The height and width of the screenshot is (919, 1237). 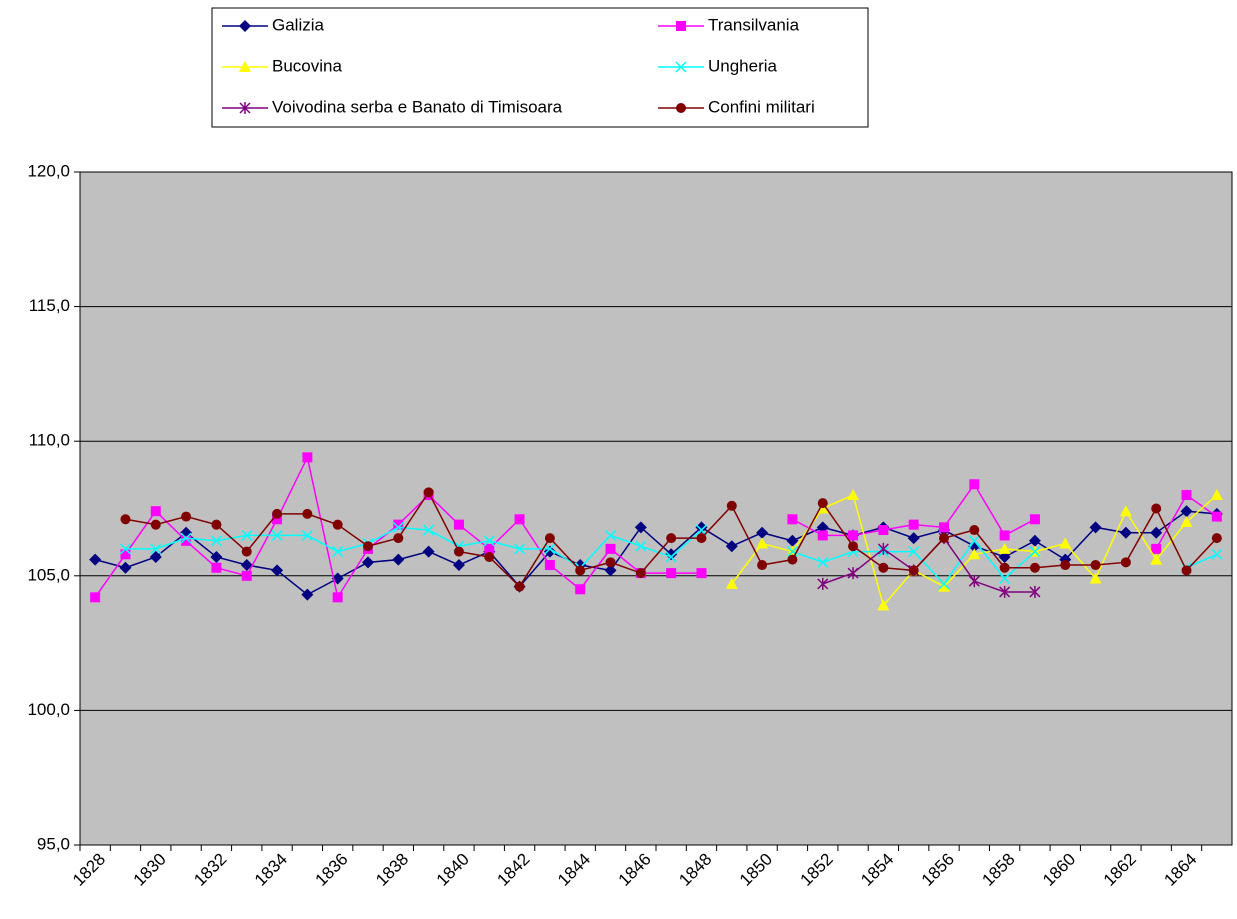 What do you see at coordinates (1120, 870) in the screenshot?
I see `x-tick-label: 1862` at bounding box center [1120, 870].